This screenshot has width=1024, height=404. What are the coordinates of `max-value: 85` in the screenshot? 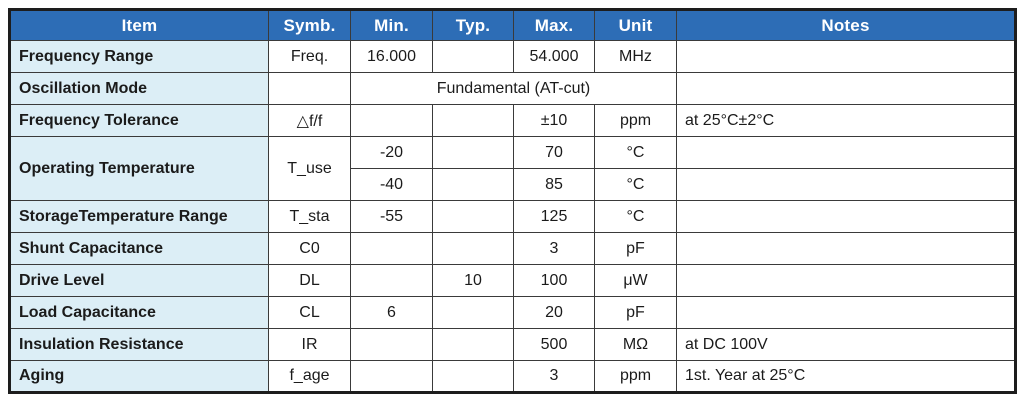 It's located at (554, 184).